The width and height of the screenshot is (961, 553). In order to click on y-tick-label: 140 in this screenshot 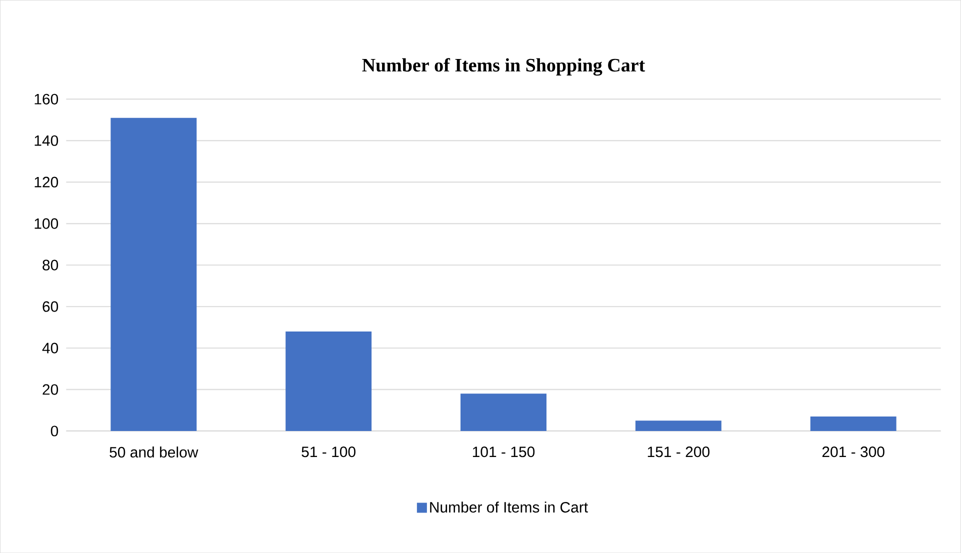, I will do `click(46, 140)`.